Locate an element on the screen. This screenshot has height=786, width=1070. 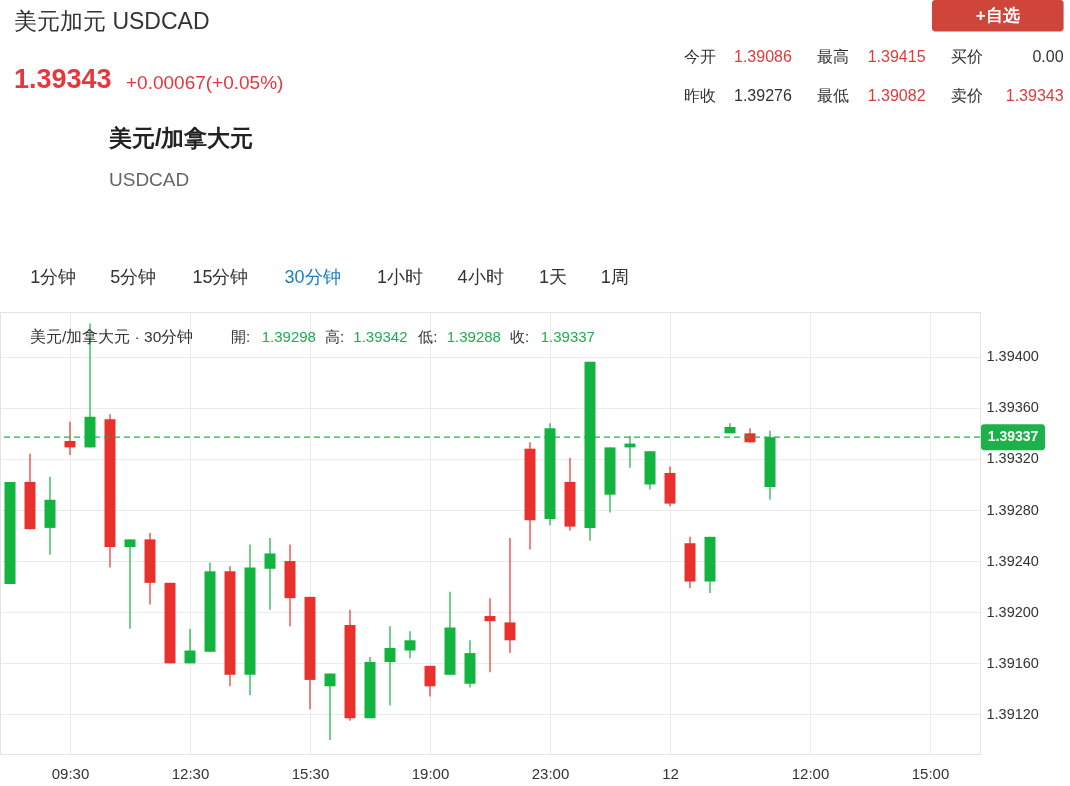
y-tick-label: 1.39200 is located at coordinates (1012, 611).